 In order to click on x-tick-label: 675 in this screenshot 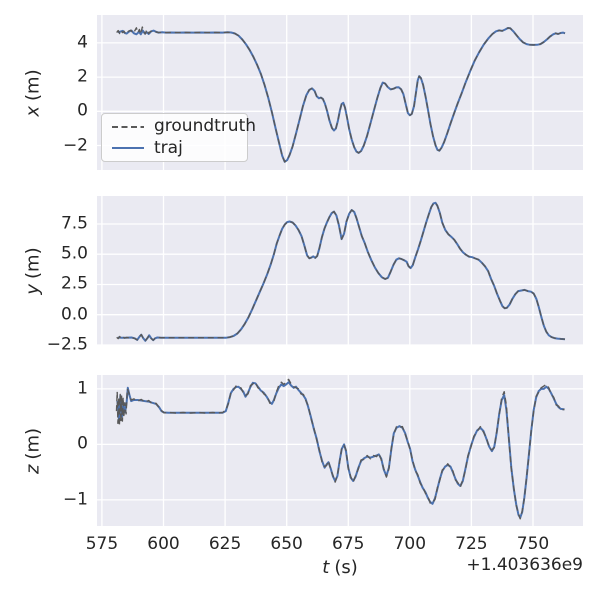, I will do `click(348, 544)`.